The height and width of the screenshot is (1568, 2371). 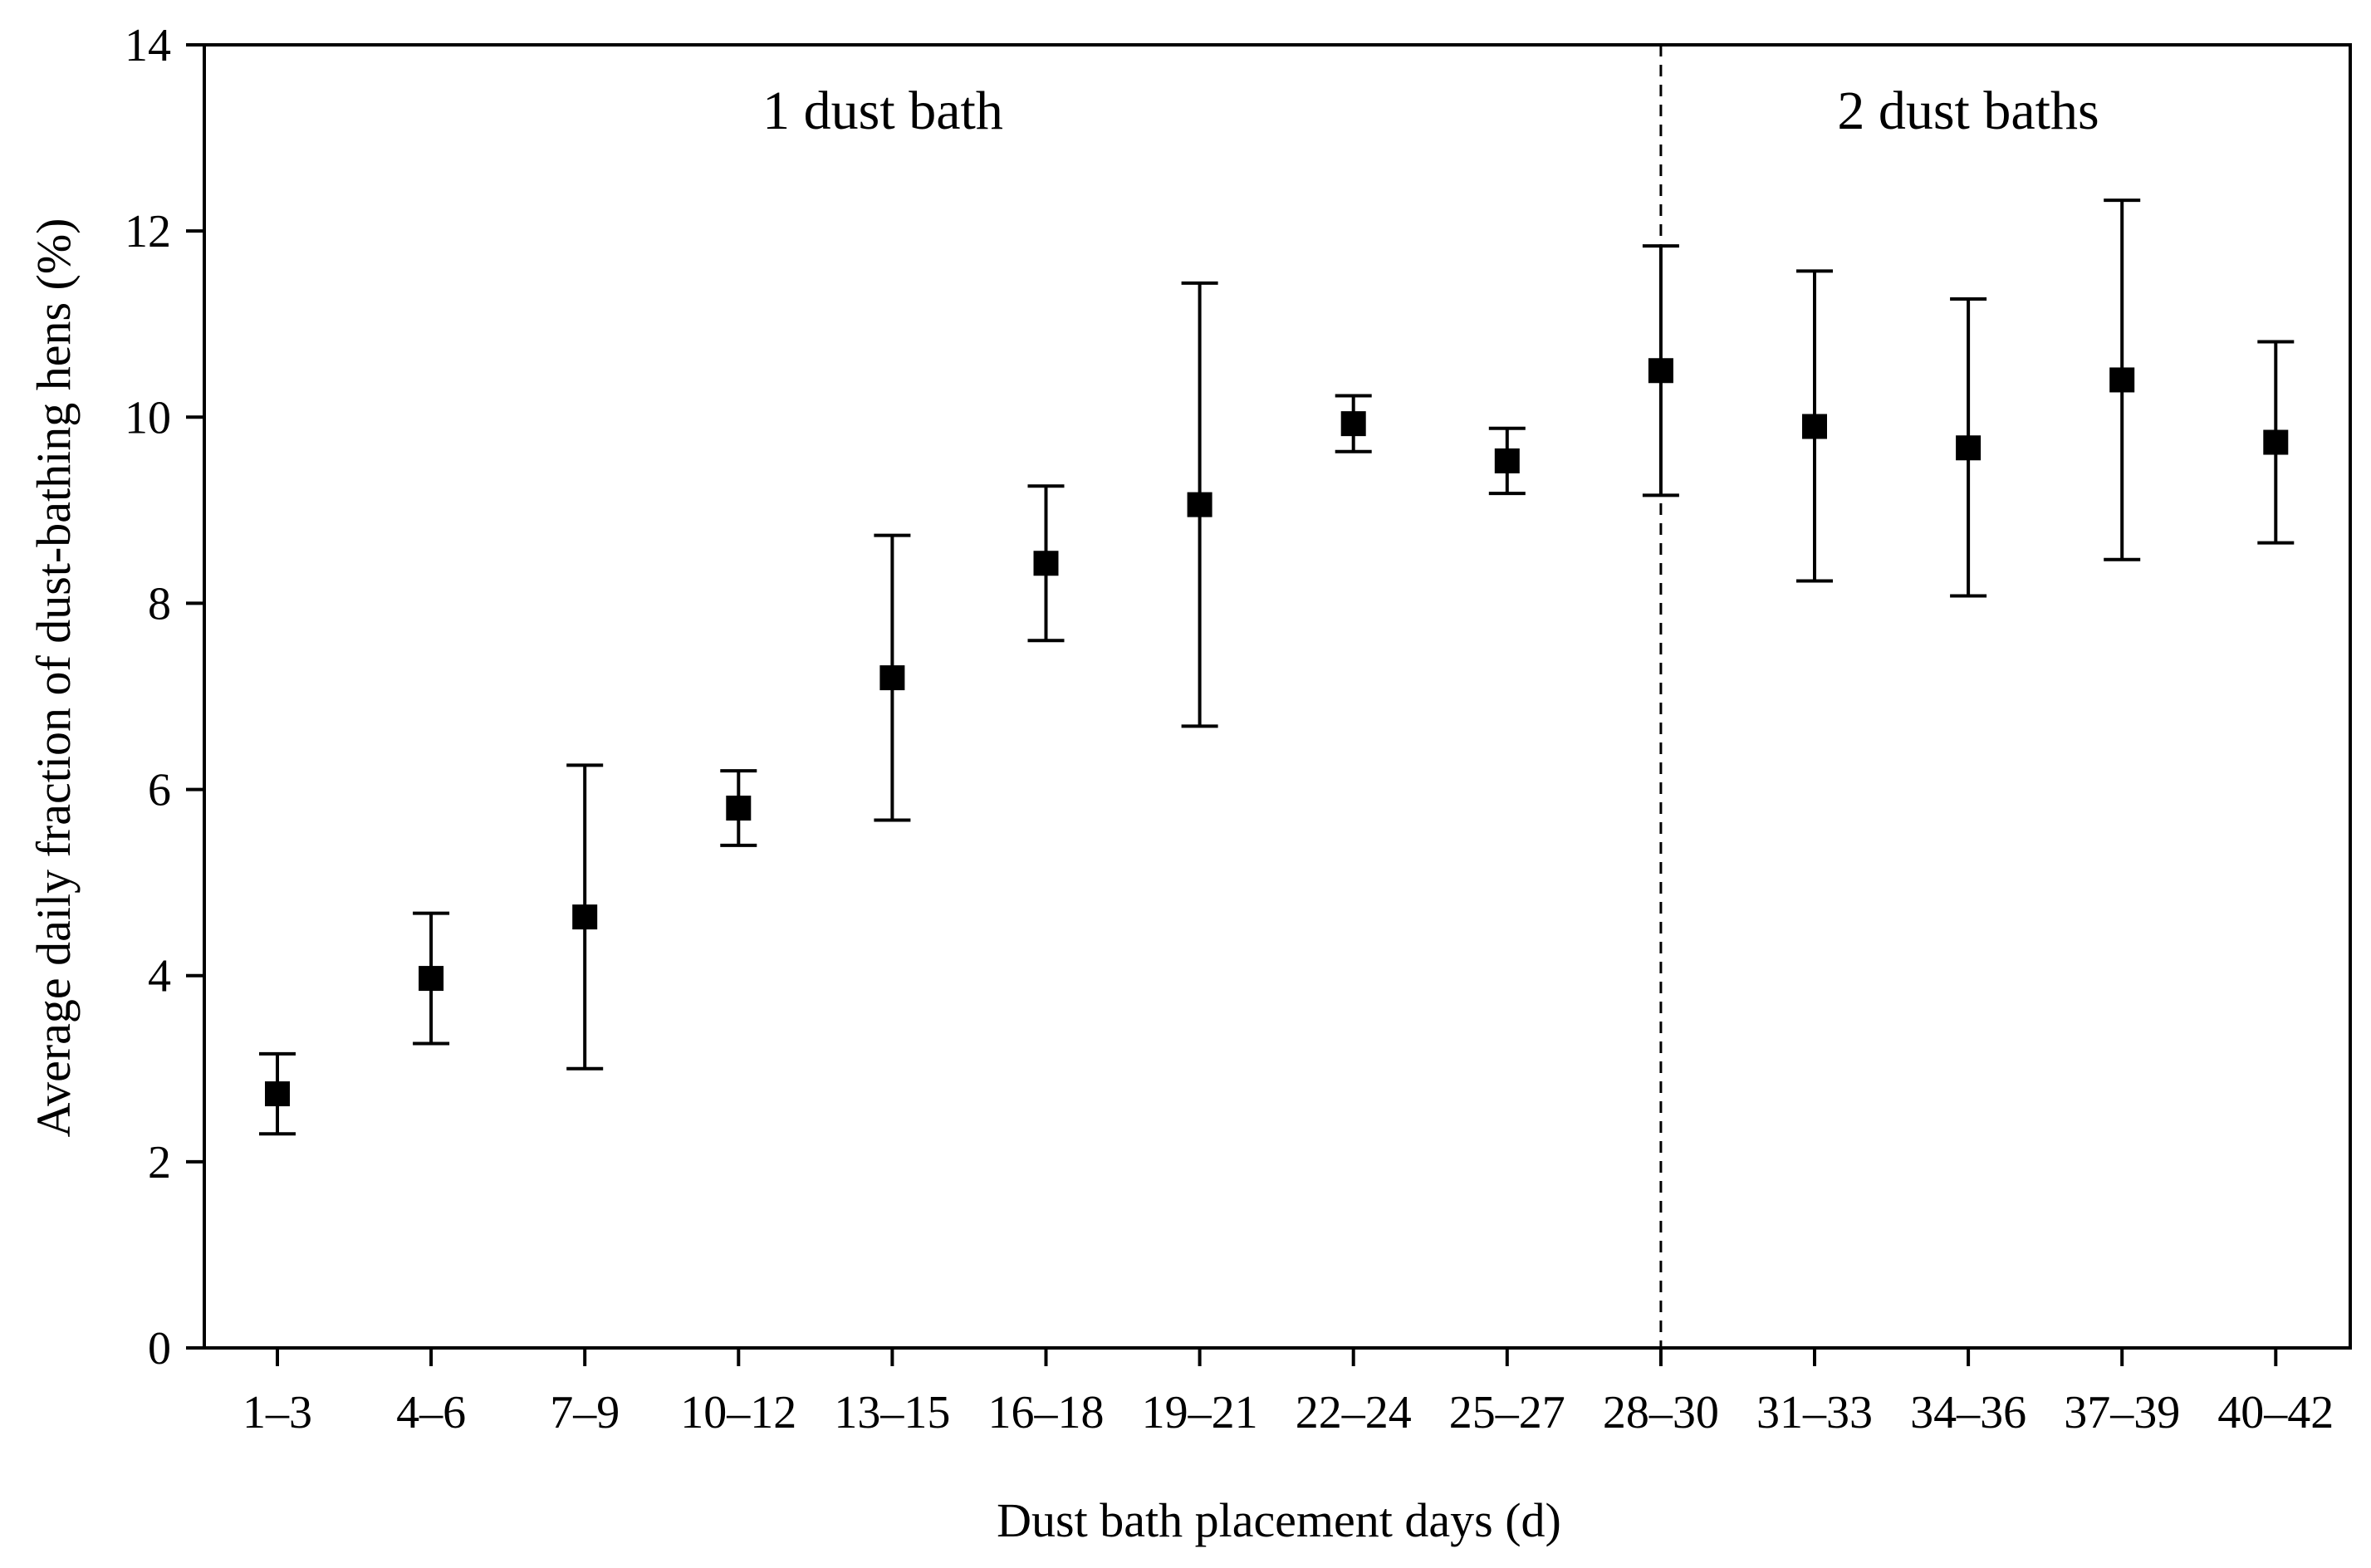 I want to click on x-tick-label: 16–18, so click(x=1046, y=1412).